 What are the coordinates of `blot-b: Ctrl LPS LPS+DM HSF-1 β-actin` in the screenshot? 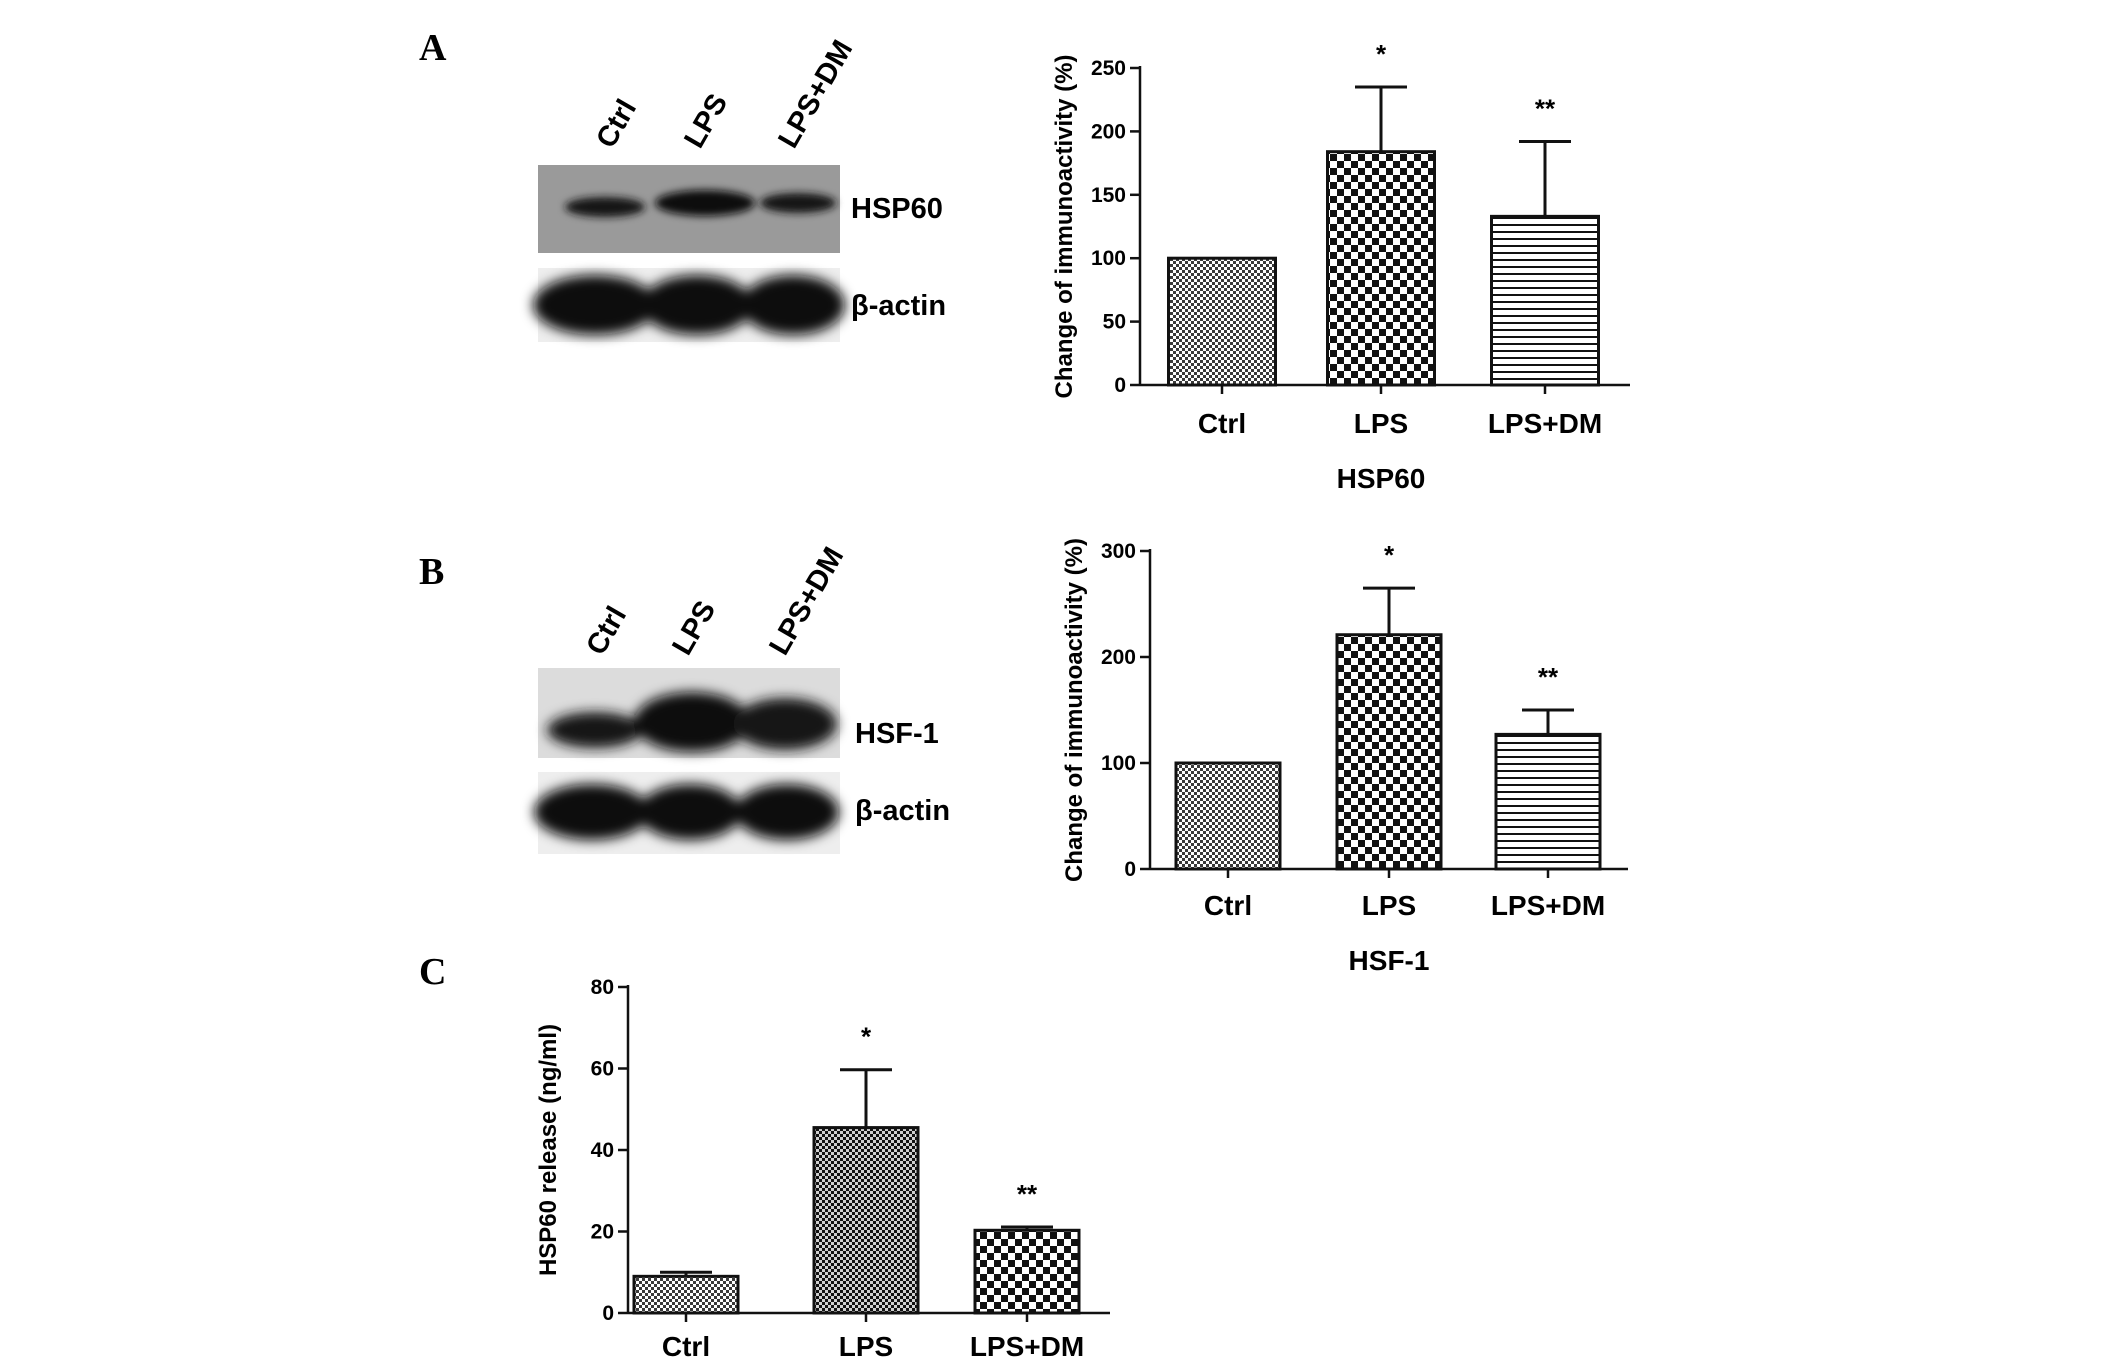 It's located at (742, 698).